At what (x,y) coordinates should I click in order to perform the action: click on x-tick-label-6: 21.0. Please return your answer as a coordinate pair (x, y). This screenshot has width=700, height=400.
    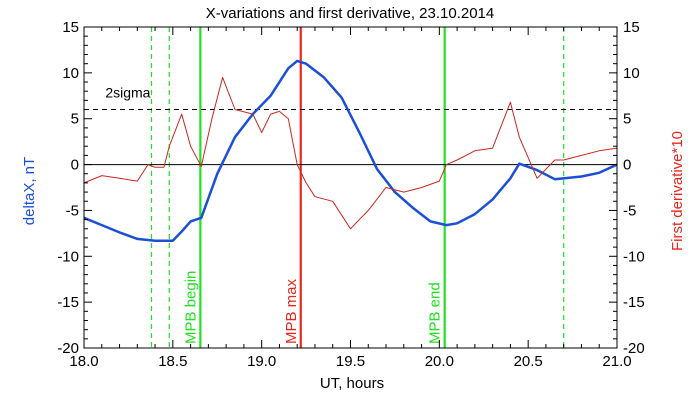
    Looking at the image, I should click on (616, 361).